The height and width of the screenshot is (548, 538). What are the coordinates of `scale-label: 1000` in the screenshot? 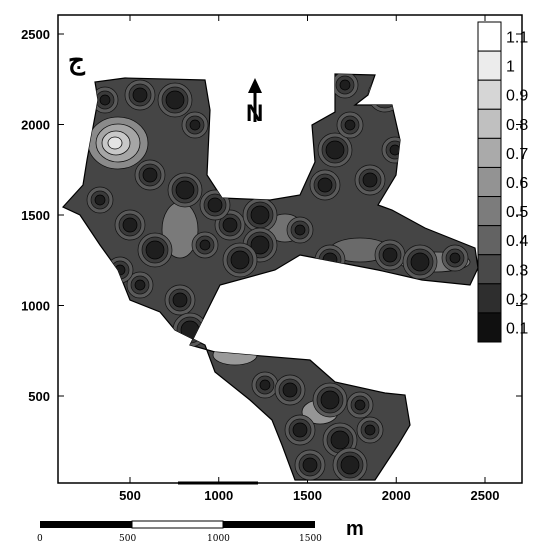 It's located at (218, 538).